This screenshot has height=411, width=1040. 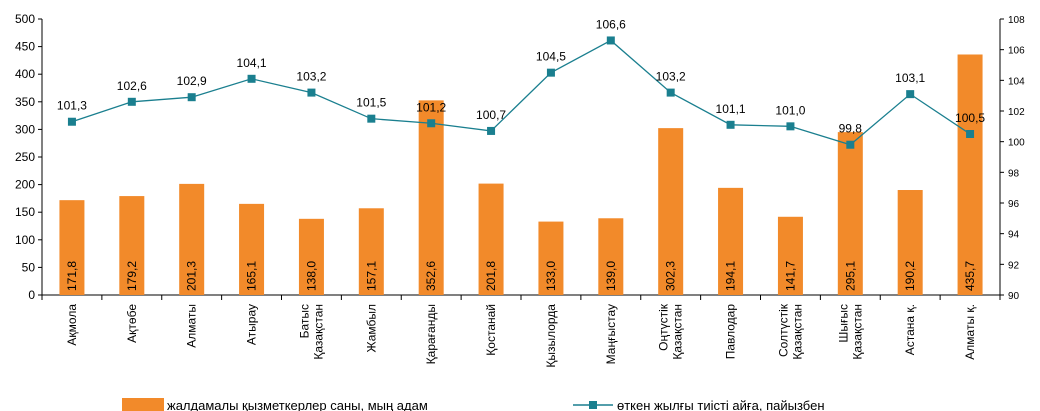 What do you see at coordinates (431, 107) in the screenshot?
I see `line-value-label: 101,2` at bounding box center [431, 107].